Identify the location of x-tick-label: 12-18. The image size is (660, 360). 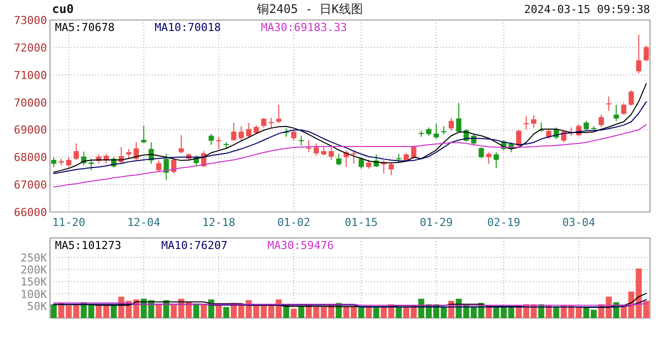
(219, 222).